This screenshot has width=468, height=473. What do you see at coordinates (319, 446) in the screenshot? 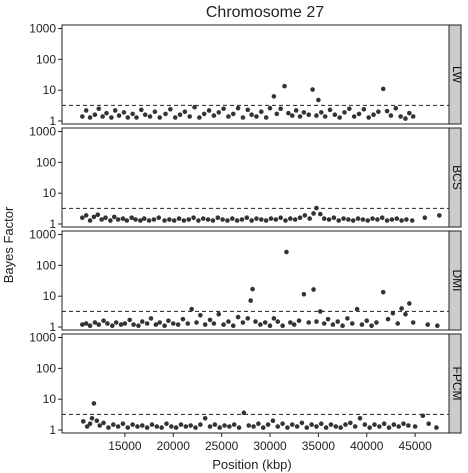
I see `x-tick-label-35000: 35000` at bounding box center [319, 446].